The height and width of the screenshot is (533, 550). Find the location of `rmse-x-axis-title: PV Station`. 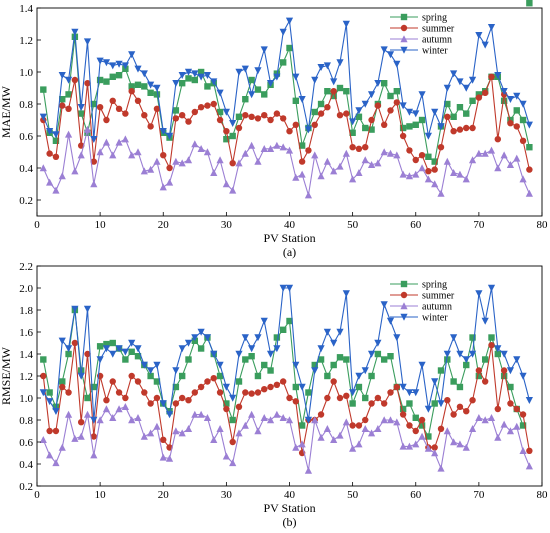

rmse-x-axis-title: PV Station is located at coordinates (289, 508).